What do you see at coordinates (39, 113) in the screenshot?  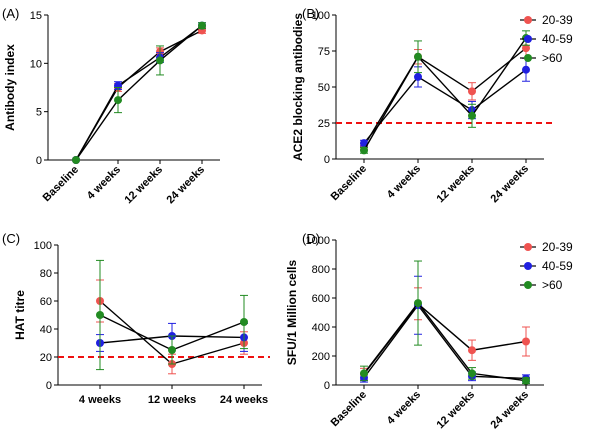 I see `y-tick-label: 5` at bounding box center [39, 113].